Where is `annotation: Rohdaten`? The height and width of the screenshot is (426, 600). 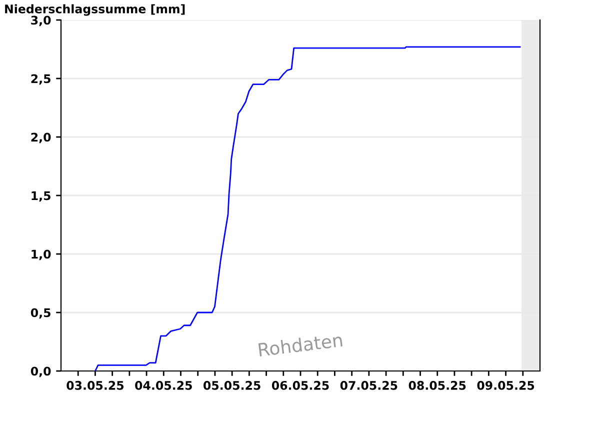 annotation: Rohdaten is located at coordinates (300, 344).